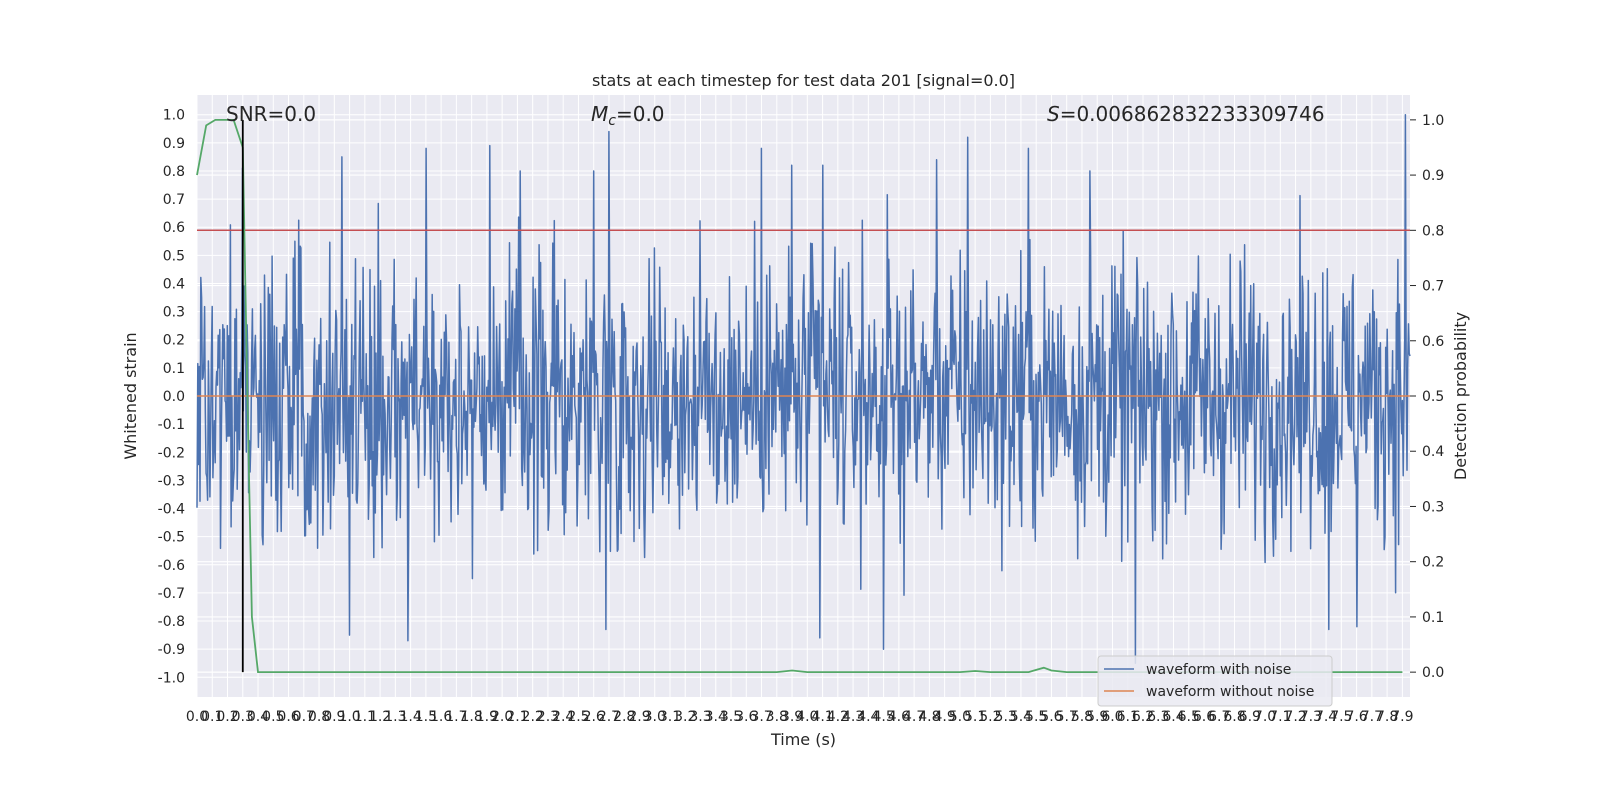 This screenshot has width=1600, height=800. What do you see at coordinates (174, 397) in the screenshot?
I see `y-tick-label: 0.0` at bounding box center [174, 397].